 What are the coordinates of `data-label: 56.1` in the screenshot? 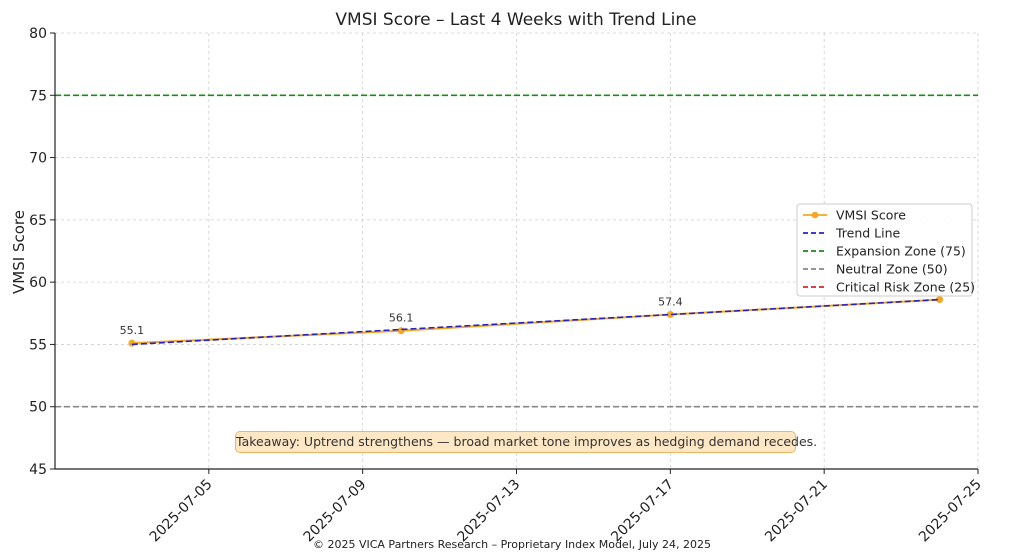 It's located at (401, 318).